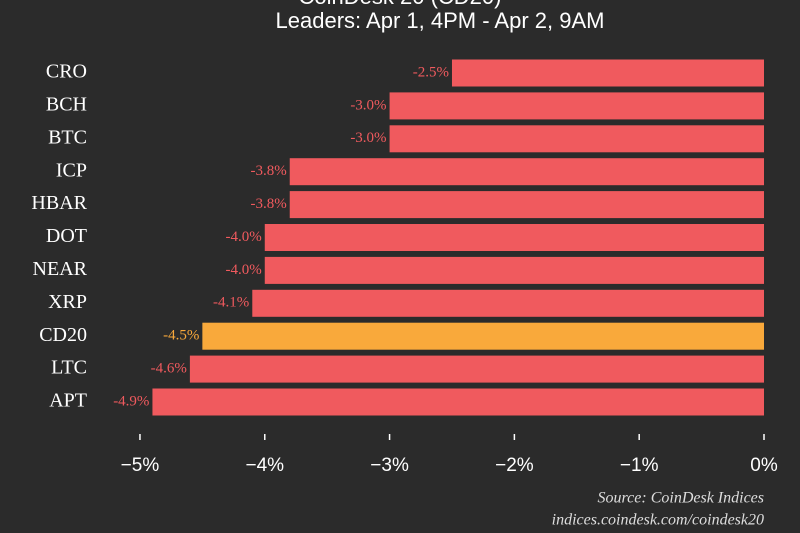 The image size is (800, 533). What do you see at coordinates (431, 72) in the screenshot?
I see `value-label: -2.5%` at bounding box center [431, 72].